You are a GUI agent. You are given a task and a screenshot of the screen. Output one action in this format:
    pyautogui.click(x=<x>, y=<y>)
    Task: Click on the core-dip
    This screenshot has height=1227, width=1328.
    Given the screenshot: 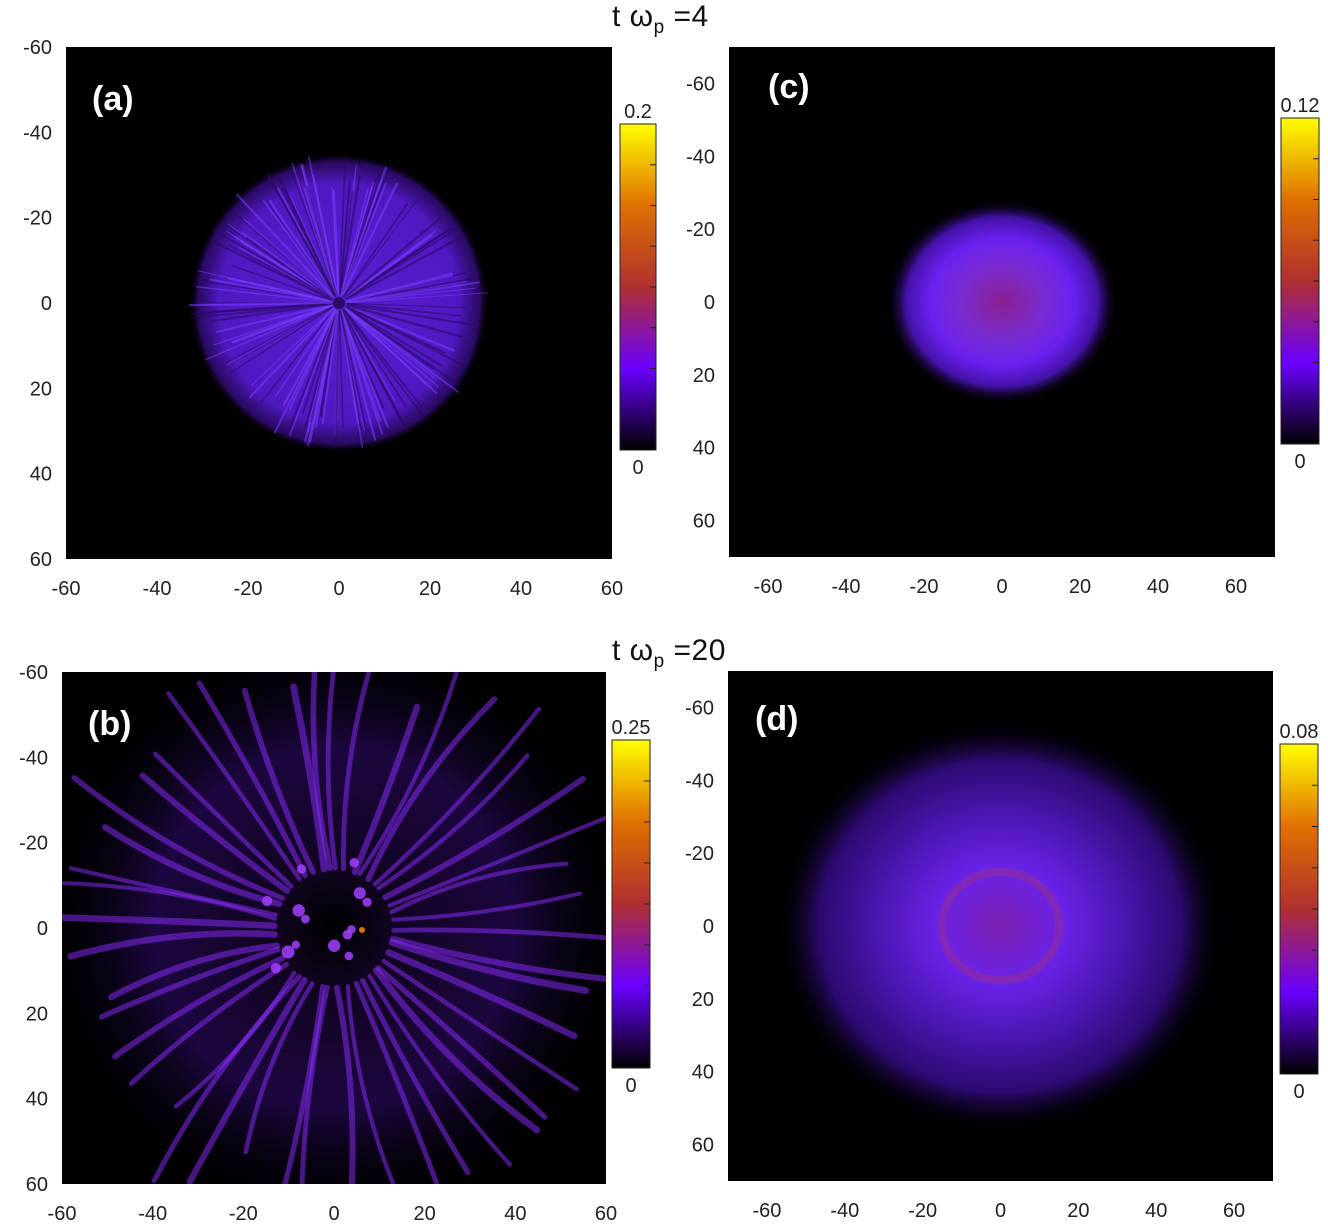 What is the action you would take?
    pyautogui.click(x=339, y=303)
    